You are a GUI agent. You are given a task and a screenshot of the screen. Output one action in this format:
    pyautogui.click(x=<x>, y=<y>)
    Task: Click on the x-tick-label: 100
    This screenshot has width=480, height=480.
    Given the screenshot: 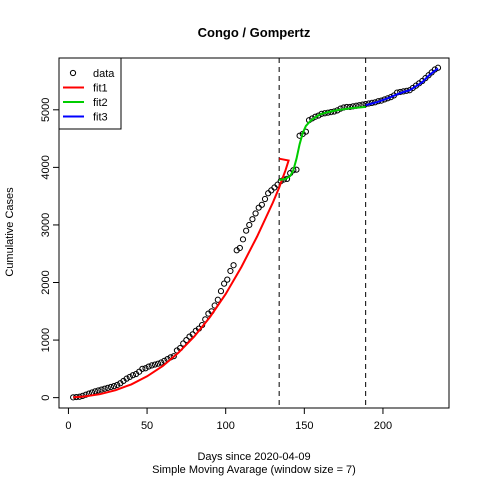 What is the action you would take?
    pyautogui.click(x=226, y=426)
    